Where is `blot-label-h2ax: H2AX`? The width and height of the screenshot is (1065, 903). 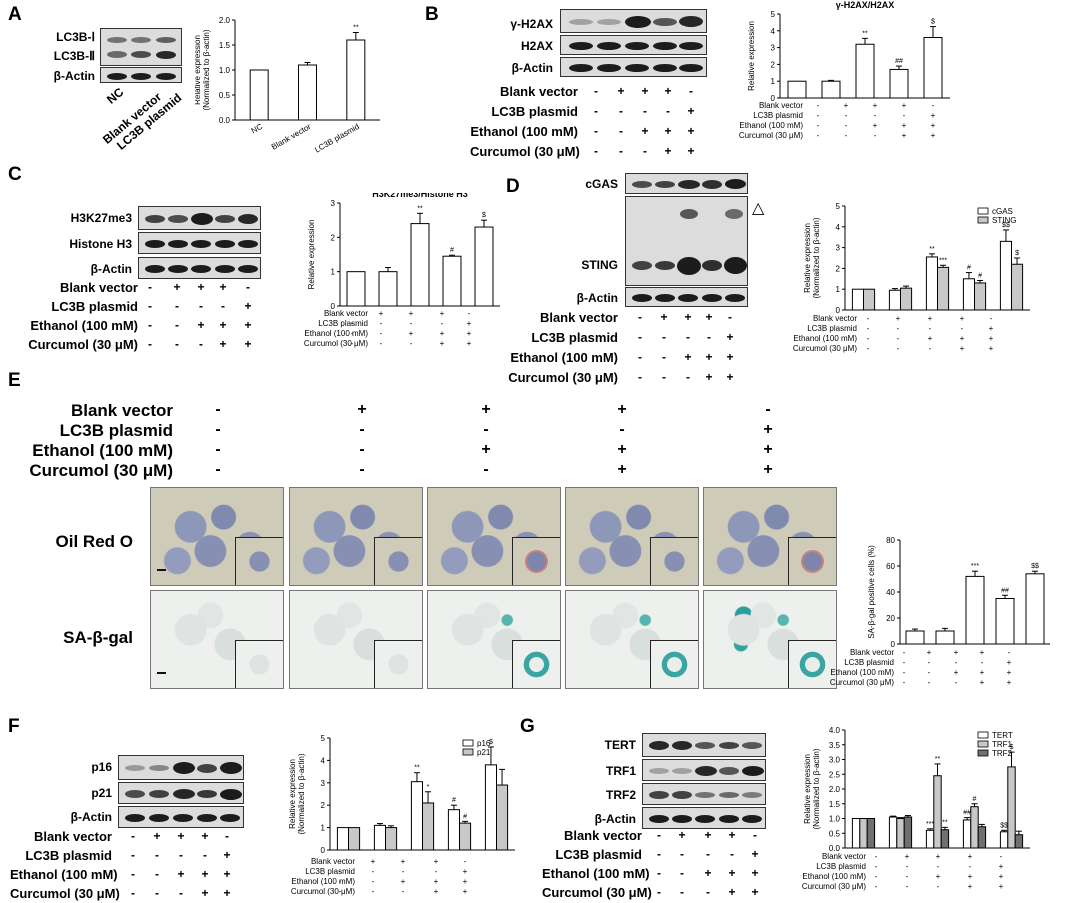
blot-label-h2ax: H2AX is located at coordinates (536, 46).